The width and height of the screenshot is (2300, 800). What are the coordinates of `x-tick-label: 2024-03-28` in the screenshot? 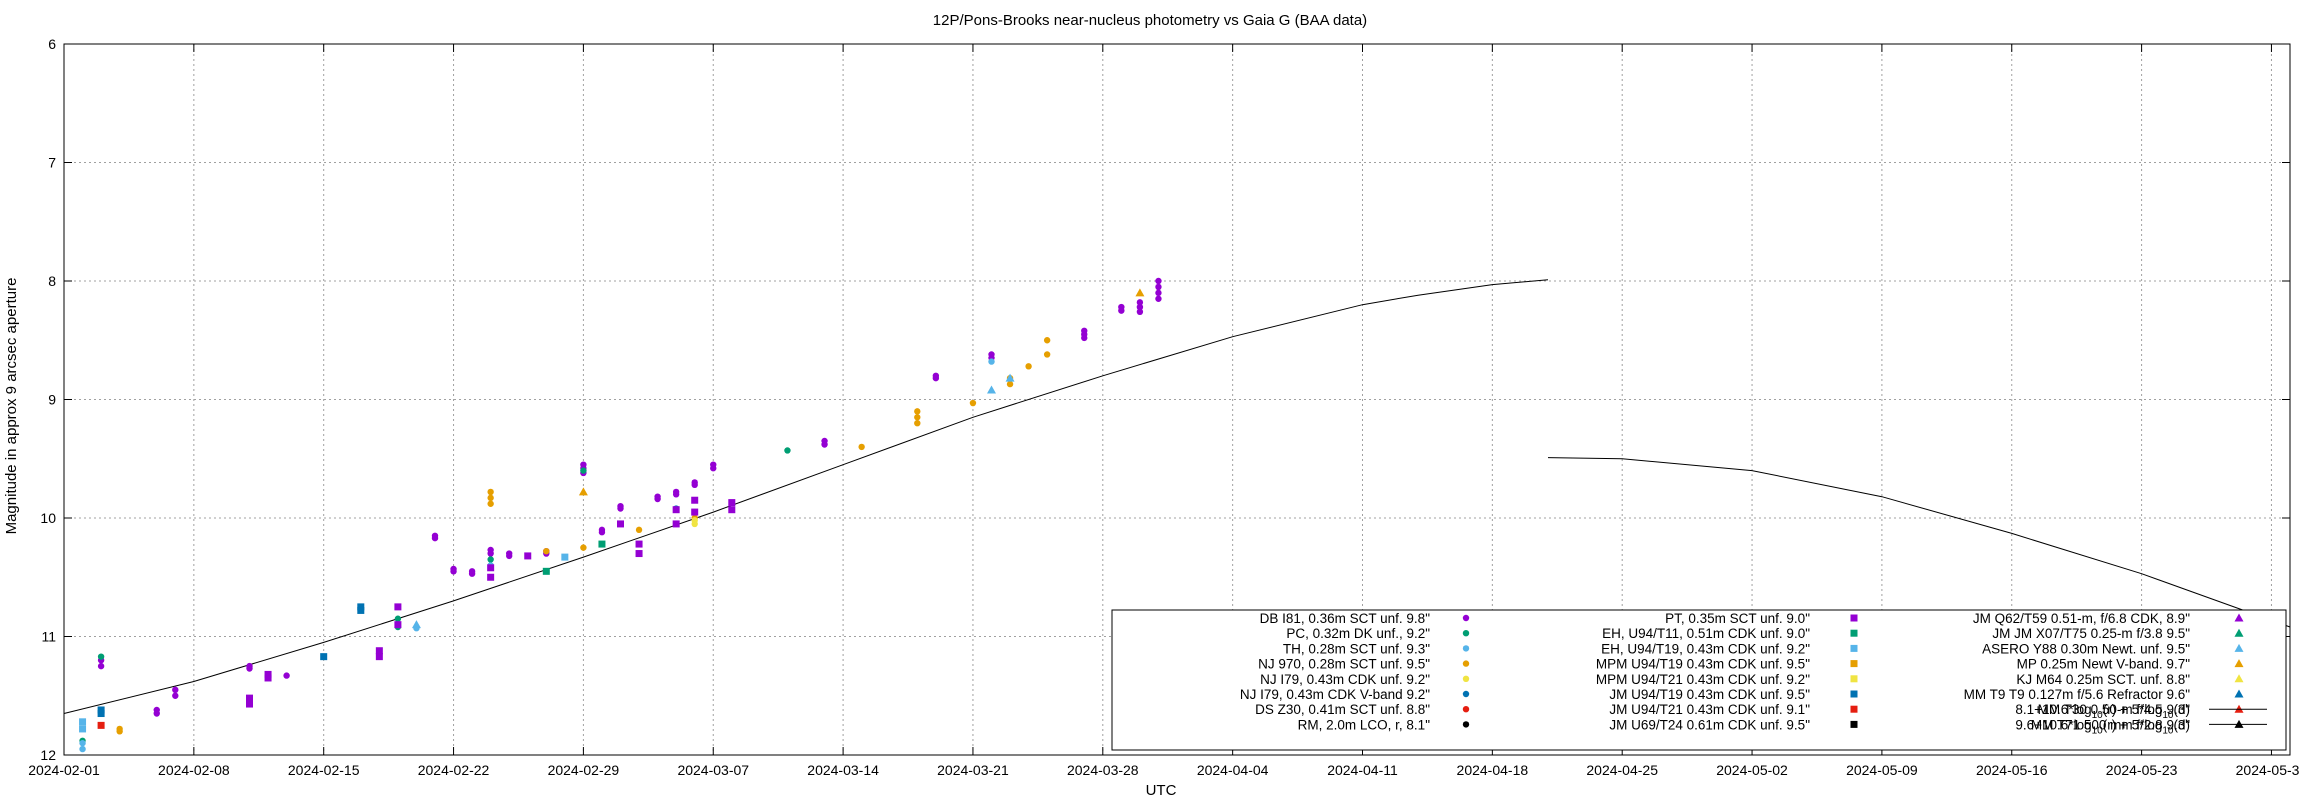 It's located at (1103, 770).